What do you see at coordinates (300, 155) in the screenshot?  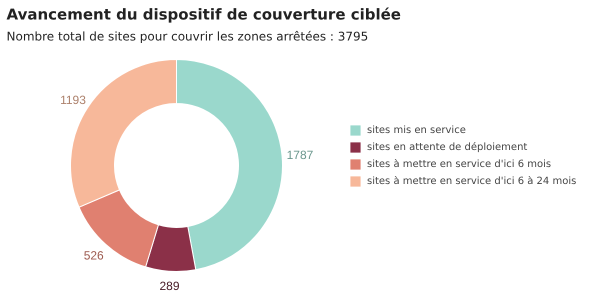 I see `data-label: 1787` at bounding box center [300, 155].